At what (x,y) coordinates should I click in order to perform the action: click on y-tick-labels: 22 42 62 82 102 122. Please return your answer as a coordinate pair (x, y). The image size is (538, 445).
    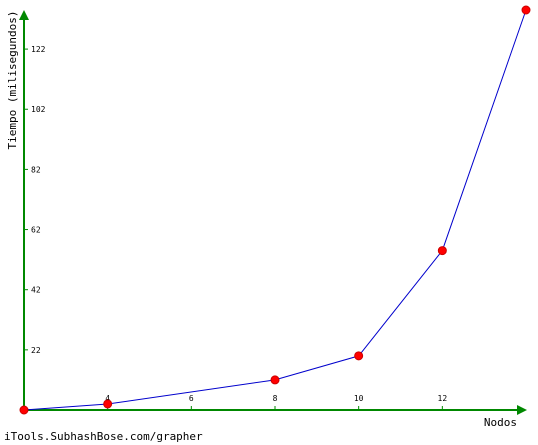
    Looking at the image, I should click on (38, 200).